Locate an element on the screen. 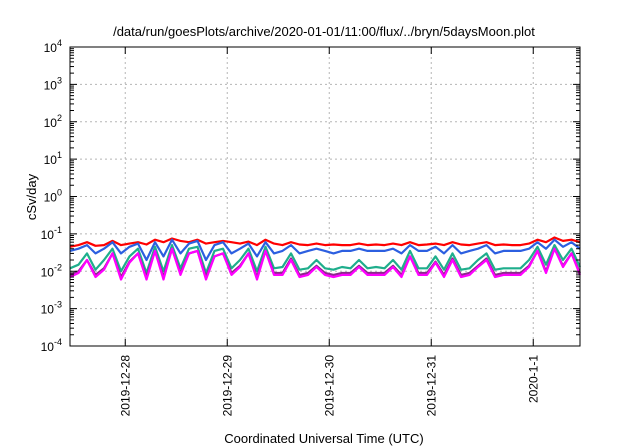  y-tick-label: 10⁻¹ is located at coordinates (51, 233).